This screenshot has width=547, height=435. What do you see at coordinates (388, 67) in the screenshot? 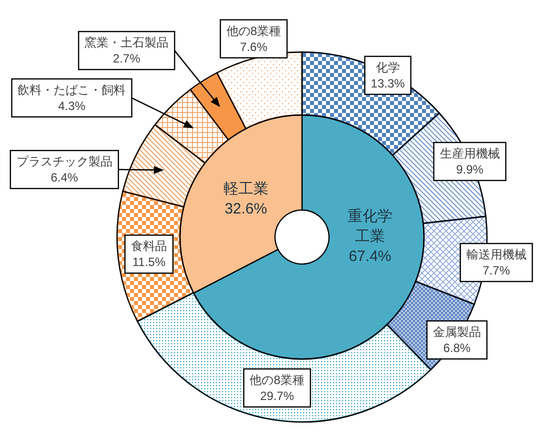
I see `slice-label: 化学` at bounding box center [388, 67].